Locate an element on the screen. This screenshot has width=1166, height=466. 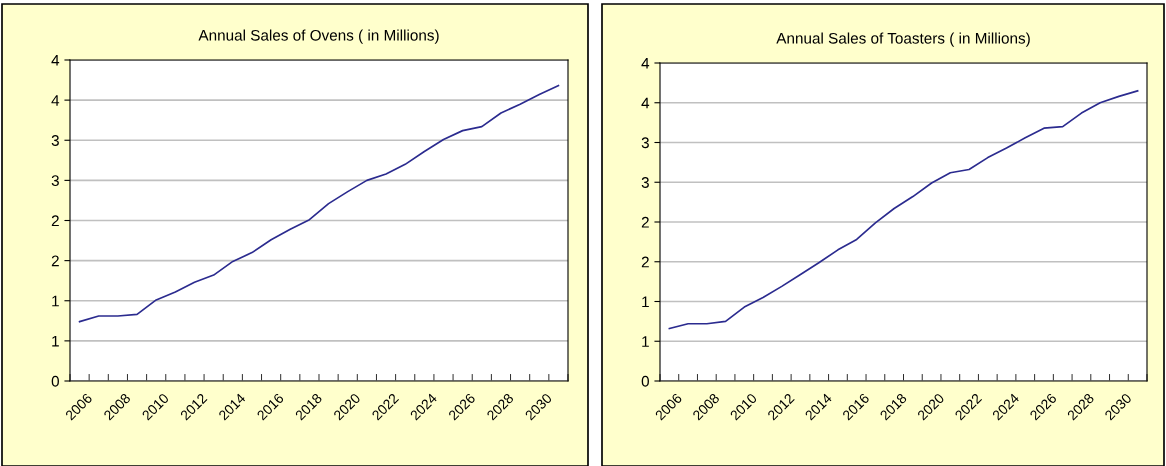
chart-title: Annual Sales of Toasters ( in Millions) is located at coordinates (903, 39).